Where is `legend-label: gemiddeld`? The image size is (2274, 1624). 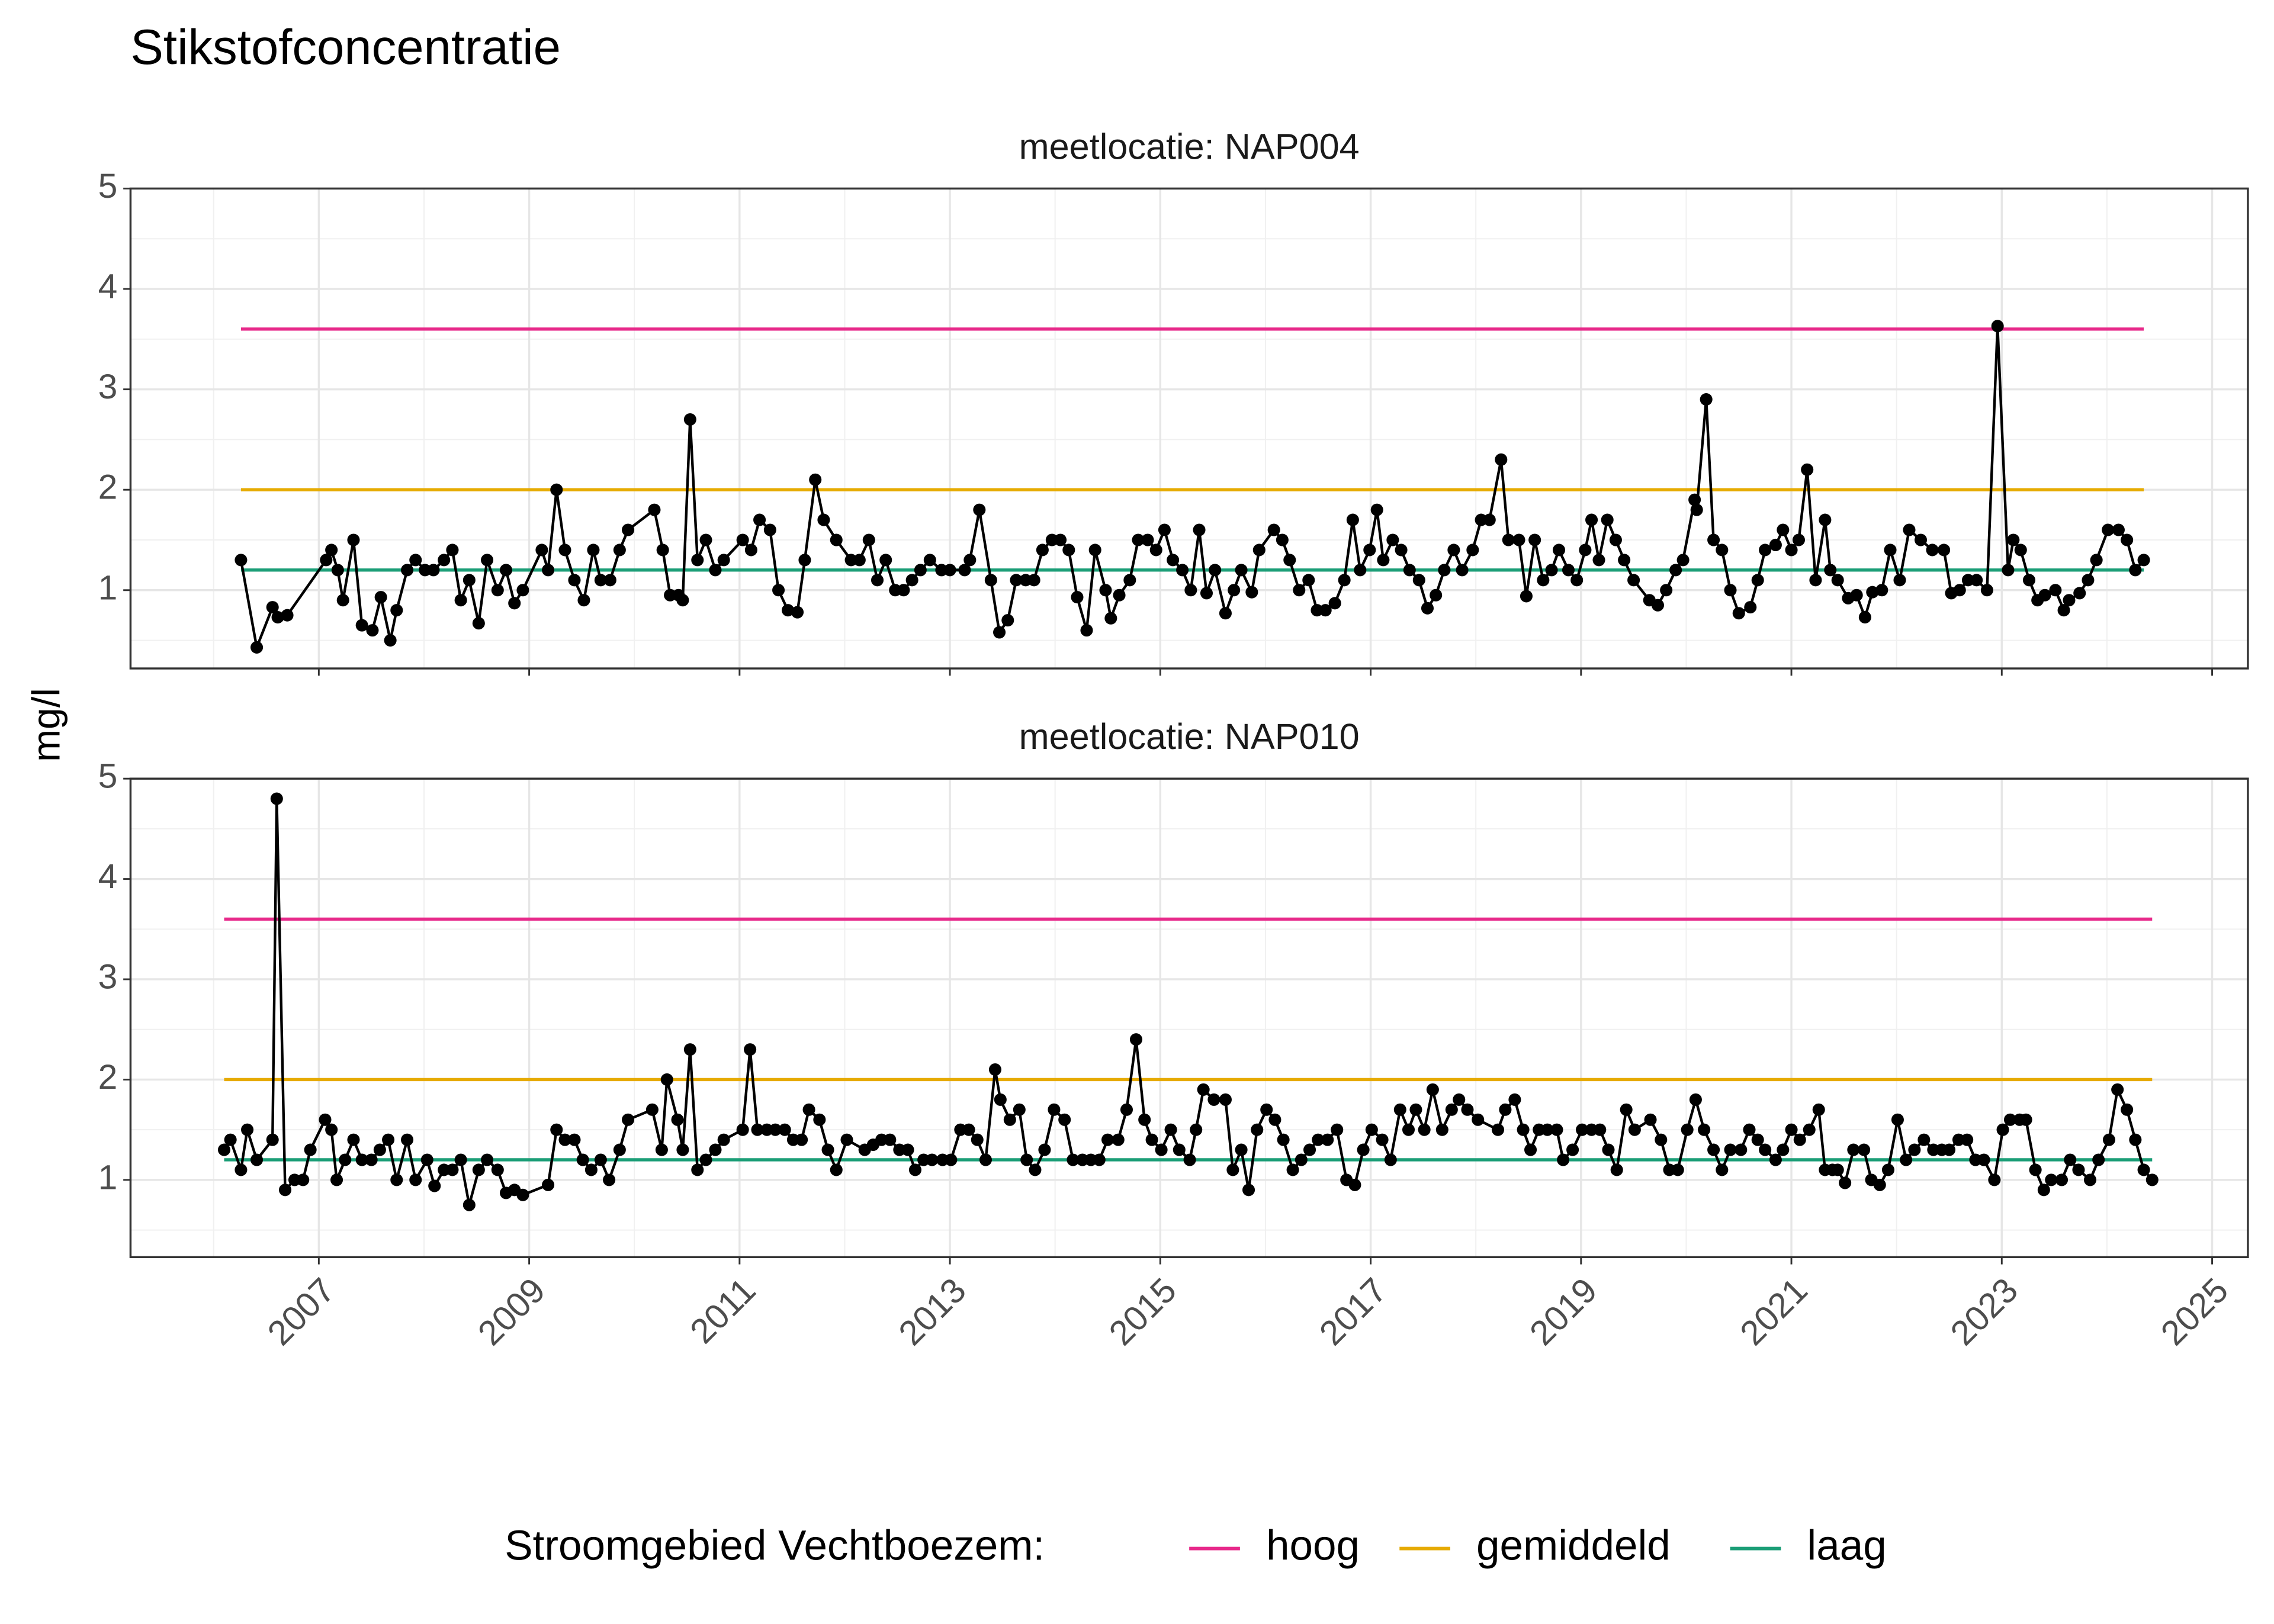
legend-label: gemiddeld is located at coordinates (1573, 1545).